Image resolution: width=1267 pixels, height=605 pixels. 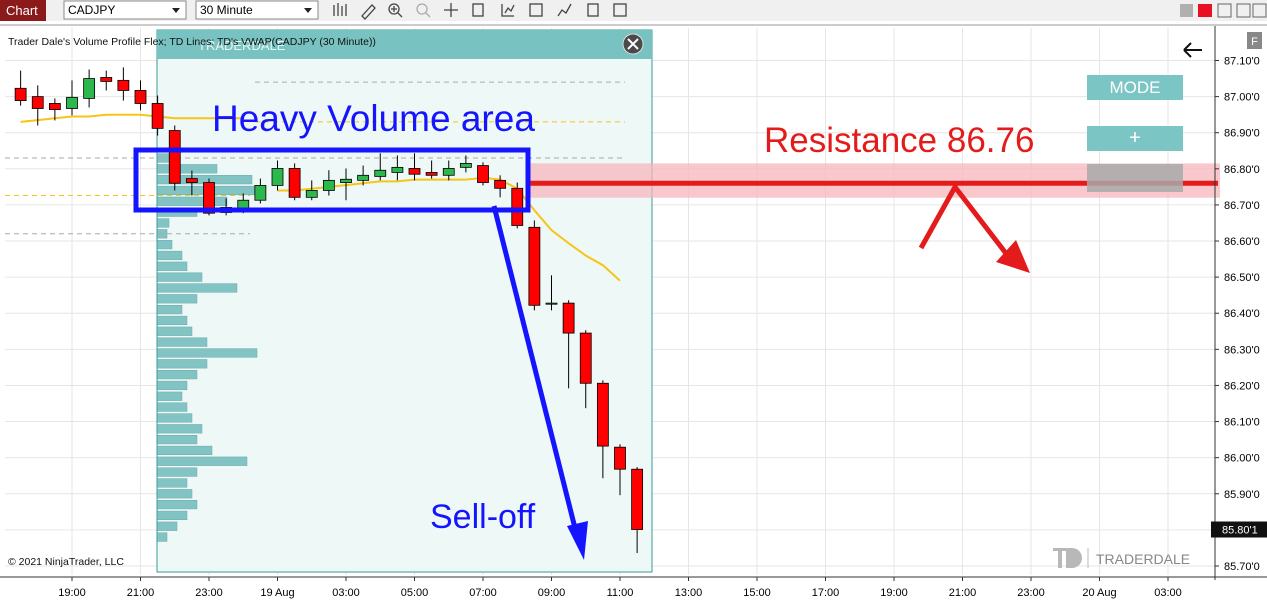 What do you see at coordinates (1242, 134) in the screenshot?
I see `y-tick-label: 86.90'0` at bounding box center [1242, 134].